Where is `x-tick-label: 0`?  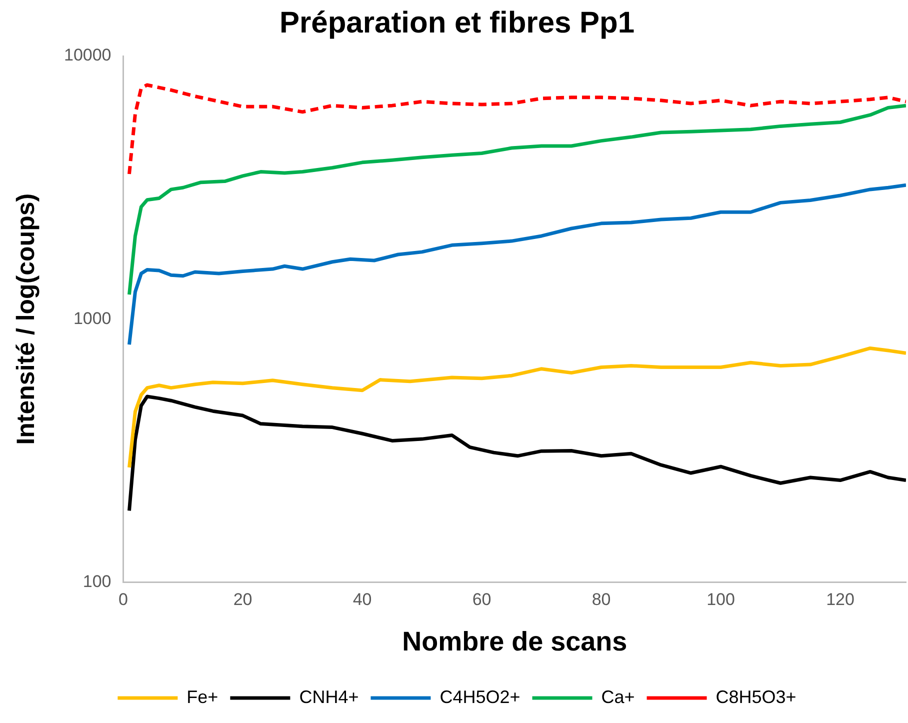 x-tick-label: 0 is located at coordinates (123, 600).